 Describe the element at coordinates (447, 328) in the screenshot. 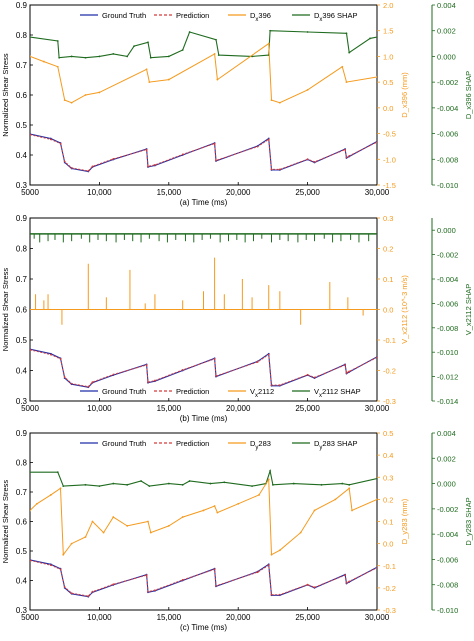

I see `y3-tick-label: -0.008` at that location.